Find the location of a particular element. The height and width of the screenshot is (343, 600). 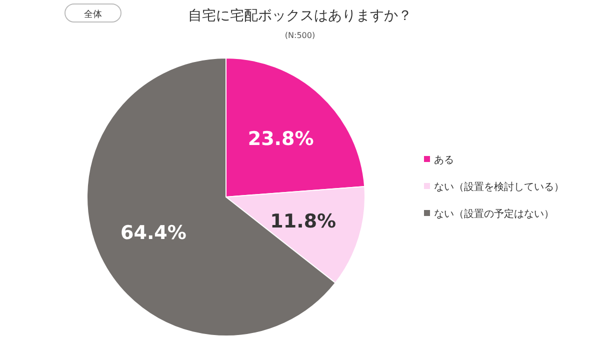

data-label: 11.8% is located at coordinates (303, 221).